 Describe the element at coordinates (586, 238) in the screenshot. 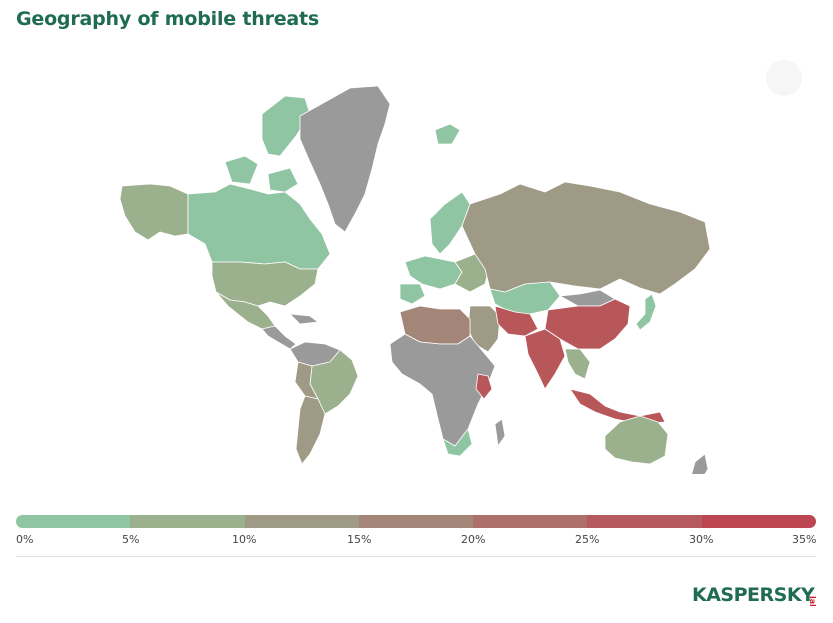

I see `region-russia` at that location.